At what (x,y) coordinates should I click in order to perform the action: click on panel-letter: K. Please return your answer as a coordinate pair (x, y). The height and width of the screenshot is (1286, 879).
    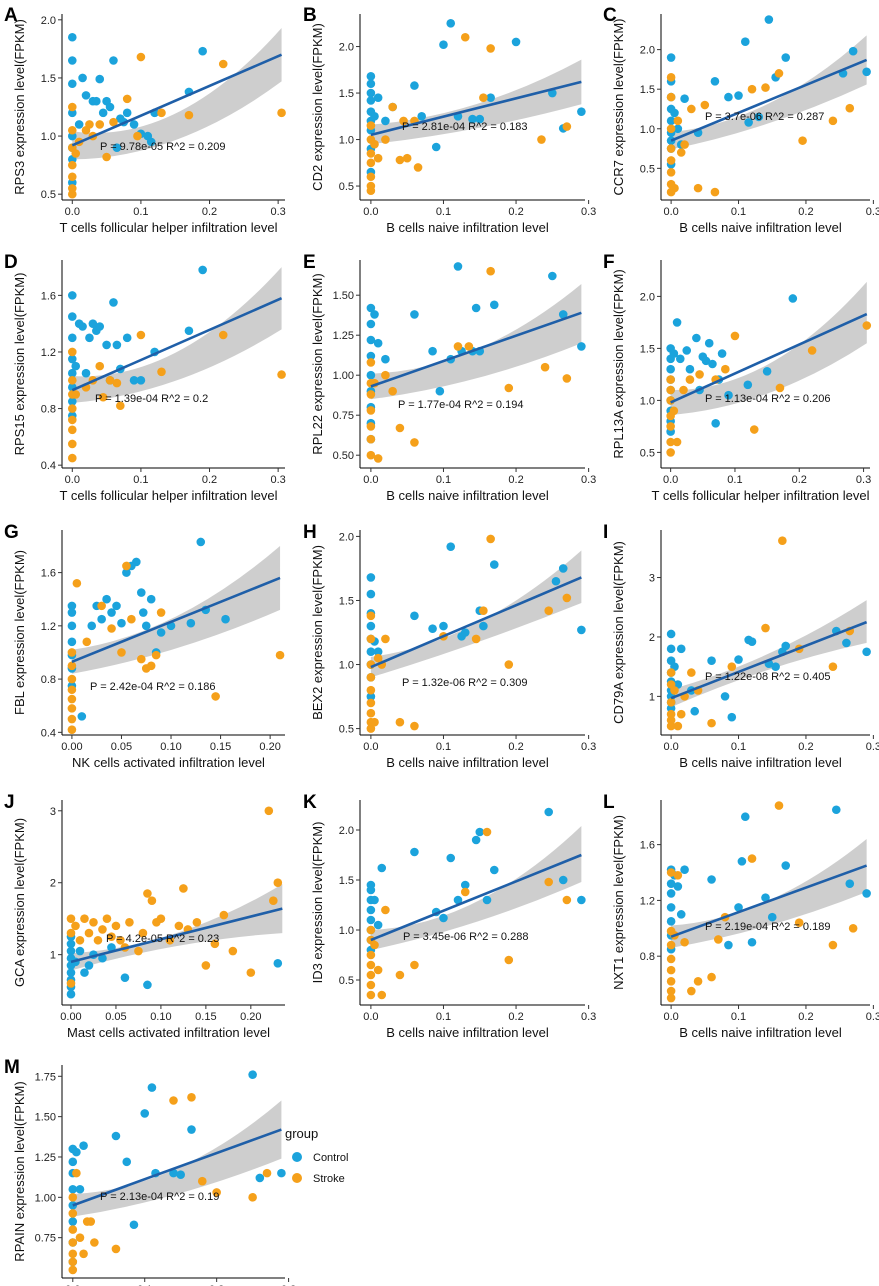
    Looking at the image, I should click on (310, 802).